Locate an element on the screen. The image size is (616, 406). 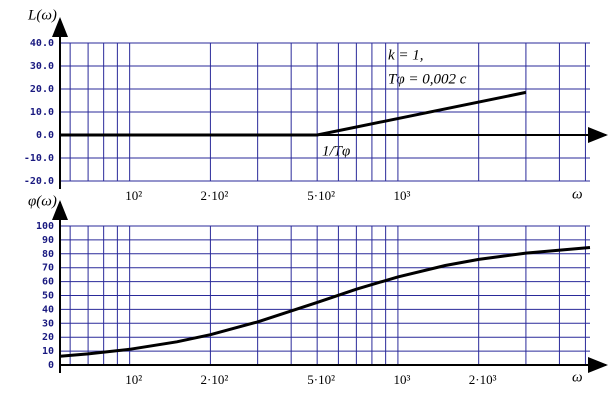
y-tick-label: -10.0 is located at coordinates (39, 158).